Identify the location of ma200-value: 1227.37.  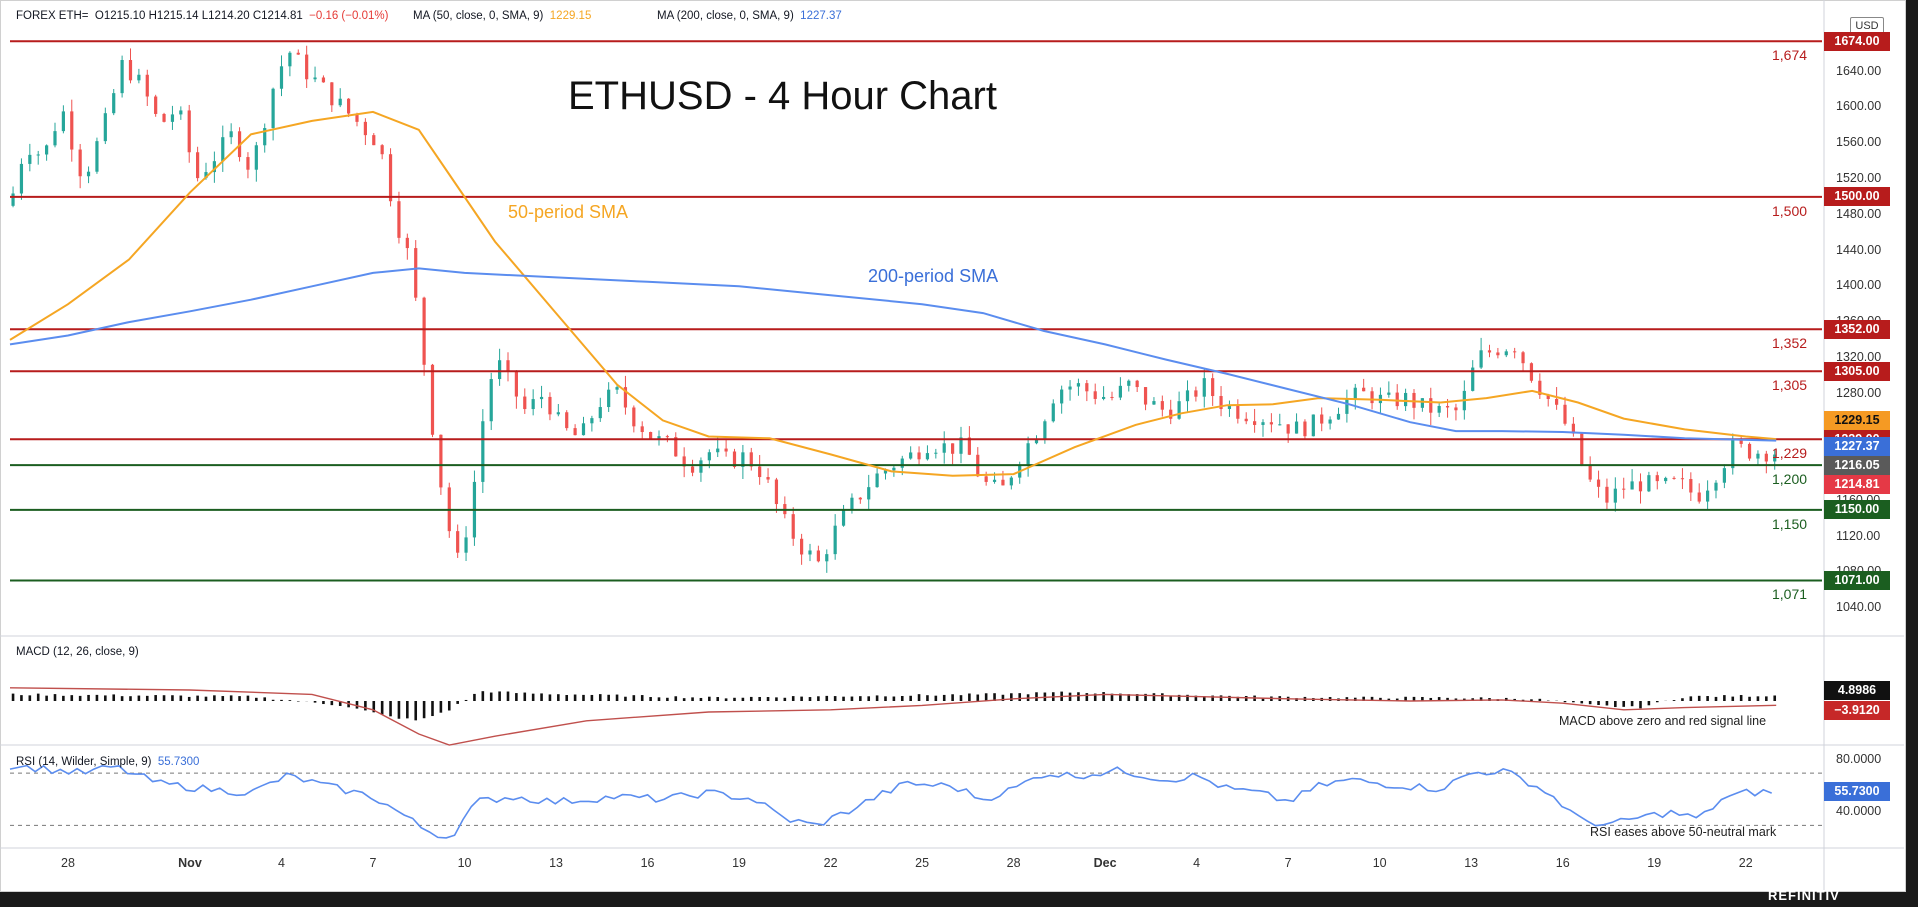
(821, 16).